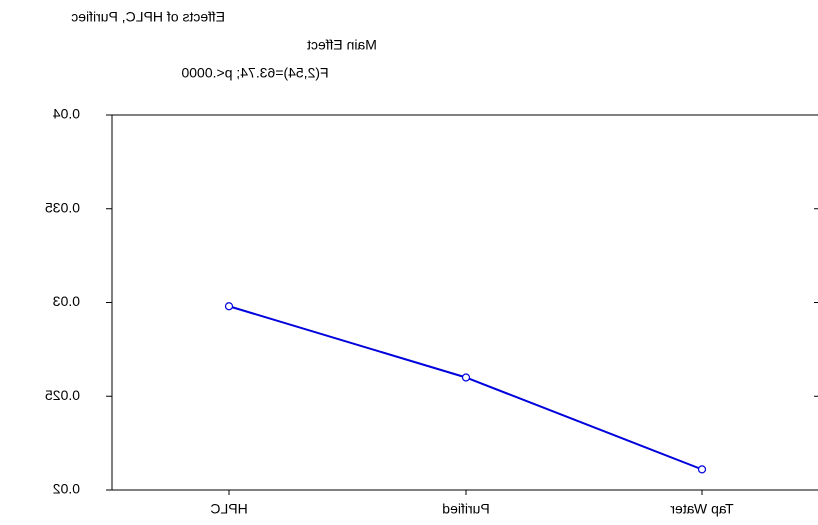 This screenshot has height=525, width=818. I want to click on x-tick-label: HPLC, so click(228, 509).